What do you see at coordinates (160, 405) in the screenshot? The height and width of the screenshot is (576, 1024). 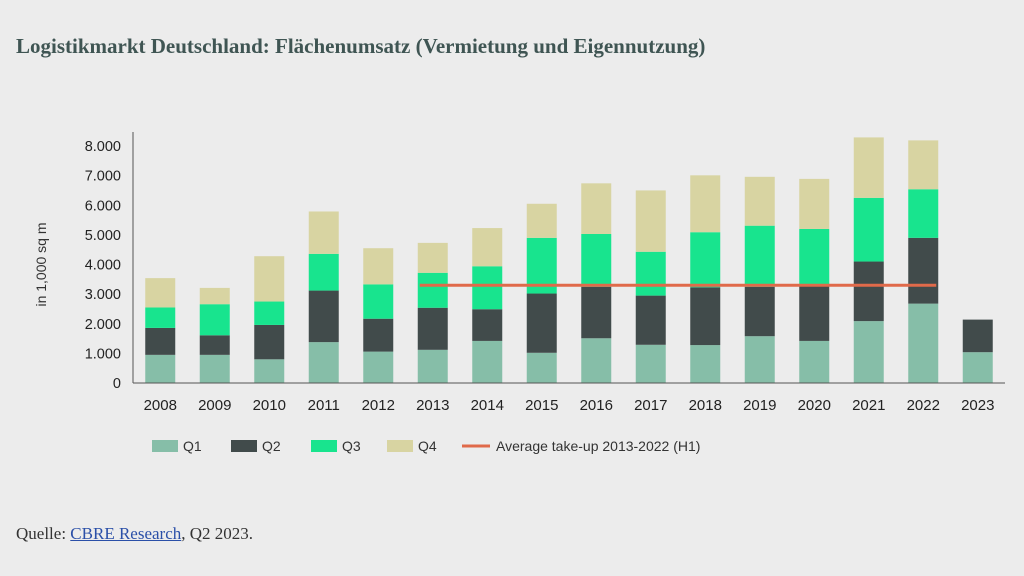 I see `x-tick-label: 2008` at bounding box center [160, 405].